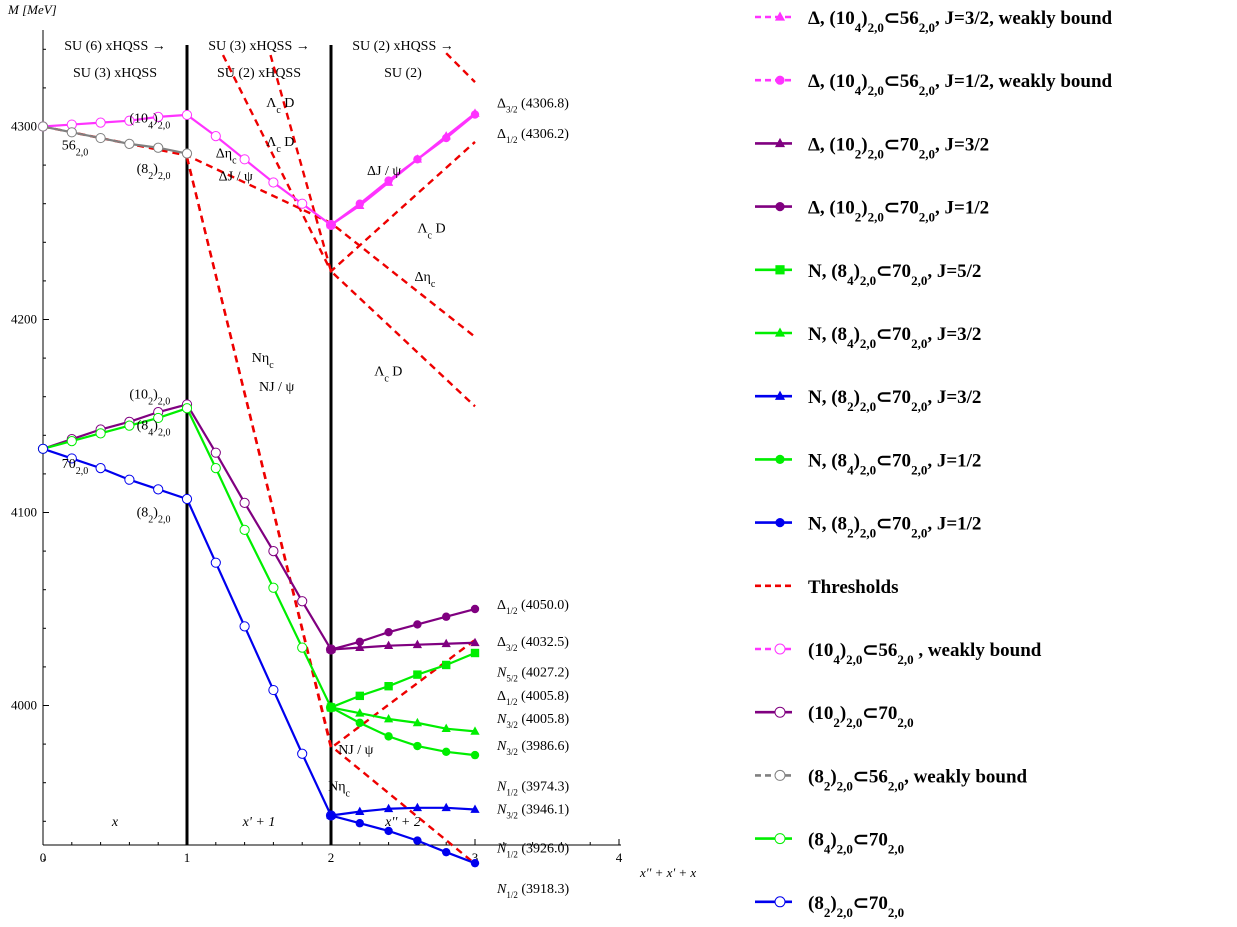 This screenshot has width=1237, height=927. What do you see at coordinates (533, 812) in the screenshot?
I see `end-label: N3/2 (3946.1)` at bounding box center [533, 812].